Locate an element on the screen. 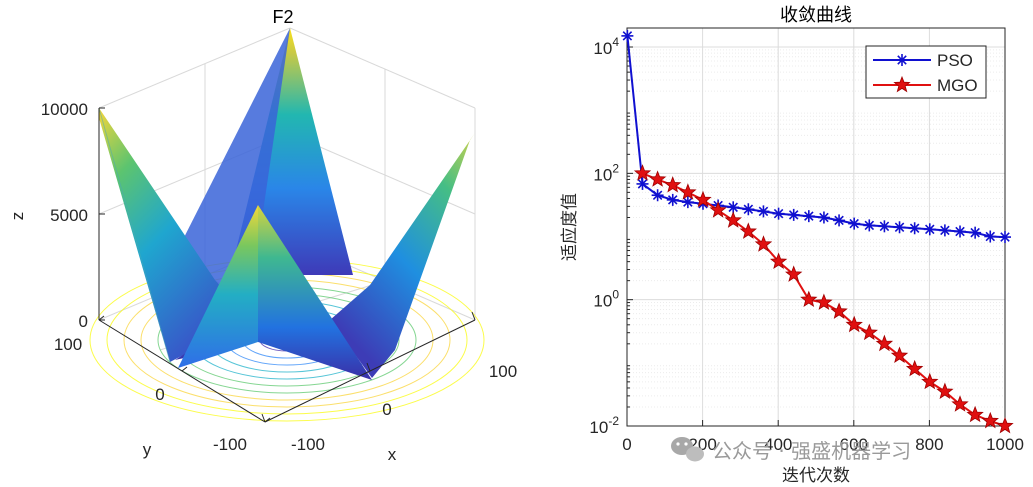  y-tick-neg100: -100 is located at coordinates (230, 444).